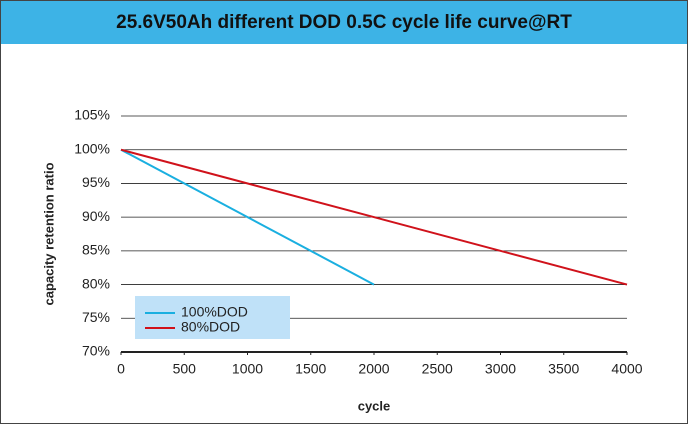  I want to click on y-tick-label: 100%, so click(92, 148).